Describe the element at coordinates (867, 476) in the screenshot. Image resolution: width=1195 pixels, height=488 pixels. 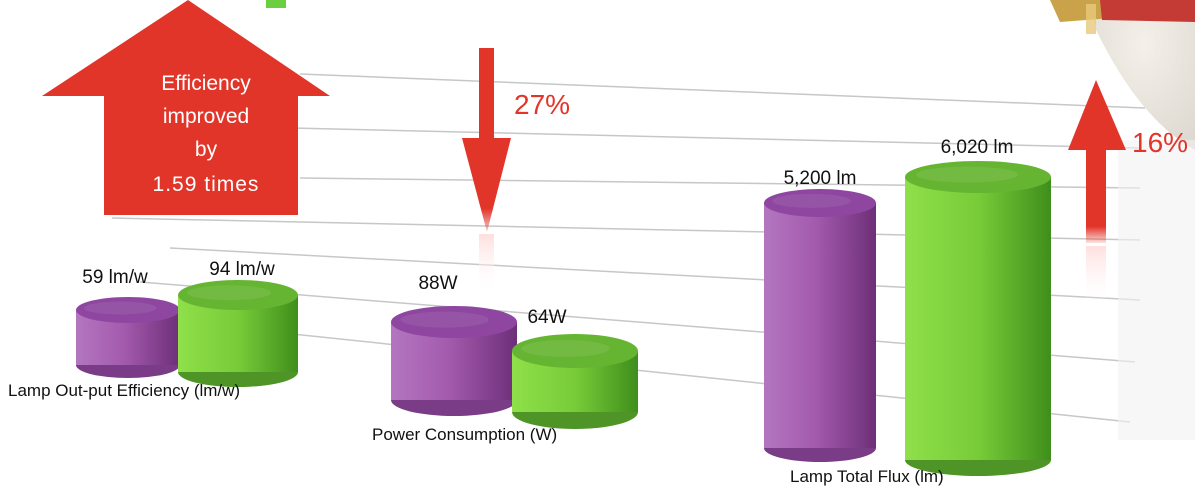
I see `category-label-flux: Lamp Total Flux (lm)` at that location.